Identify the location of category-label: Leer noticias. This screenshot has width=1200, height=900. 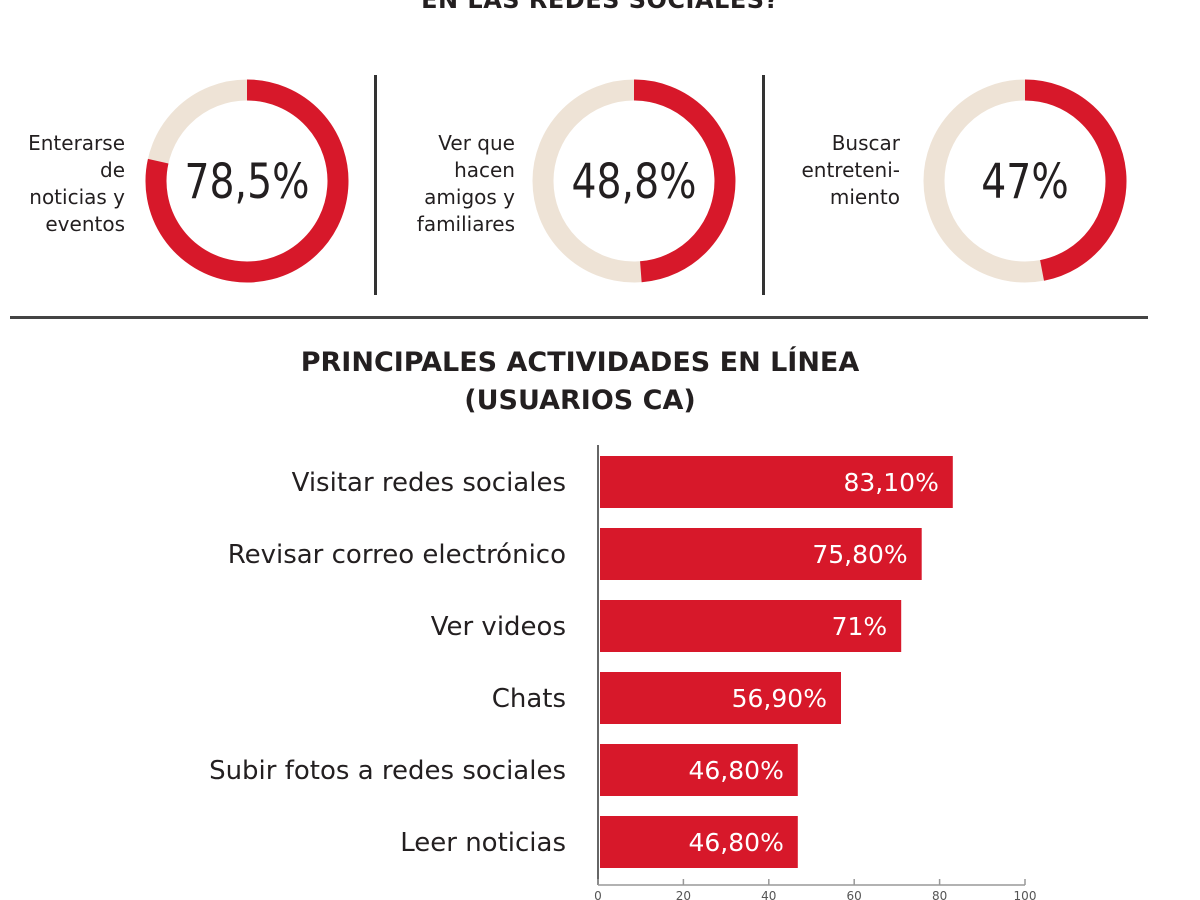
(483, 843).